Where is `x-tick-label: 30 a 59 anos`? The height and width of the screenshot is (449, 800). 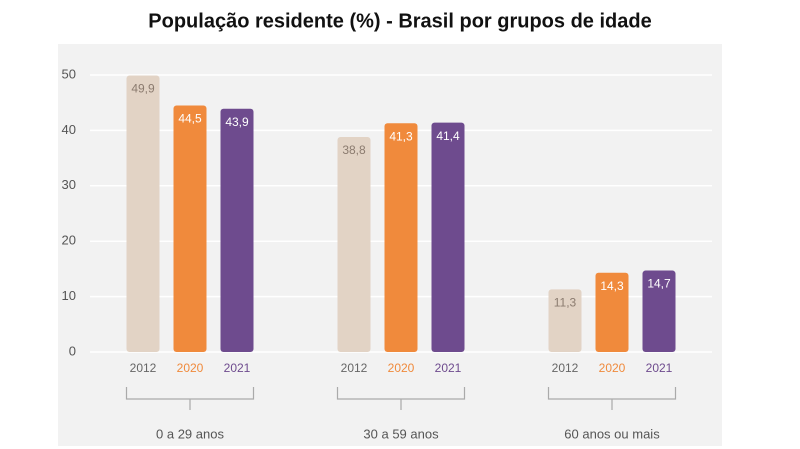 x-tick-label: 30 a 59 anos is located at coordinates (401, 433).